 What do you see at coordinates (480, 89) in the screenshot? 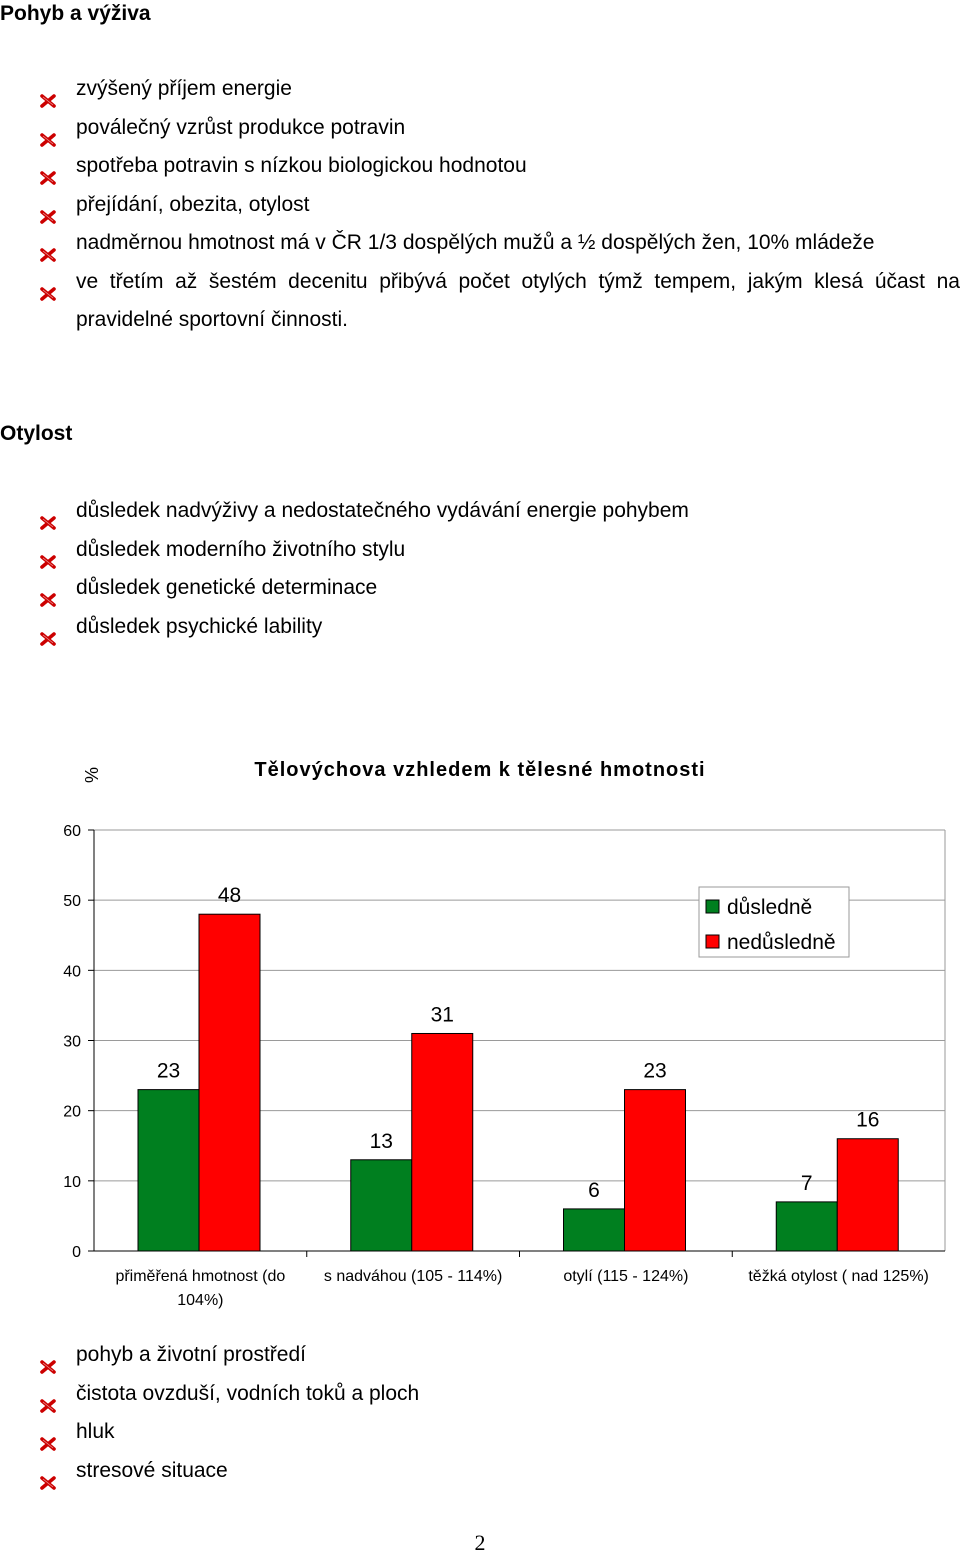
I see `list-item: zvýšený příjem energie` at bounding box center [480, 89].